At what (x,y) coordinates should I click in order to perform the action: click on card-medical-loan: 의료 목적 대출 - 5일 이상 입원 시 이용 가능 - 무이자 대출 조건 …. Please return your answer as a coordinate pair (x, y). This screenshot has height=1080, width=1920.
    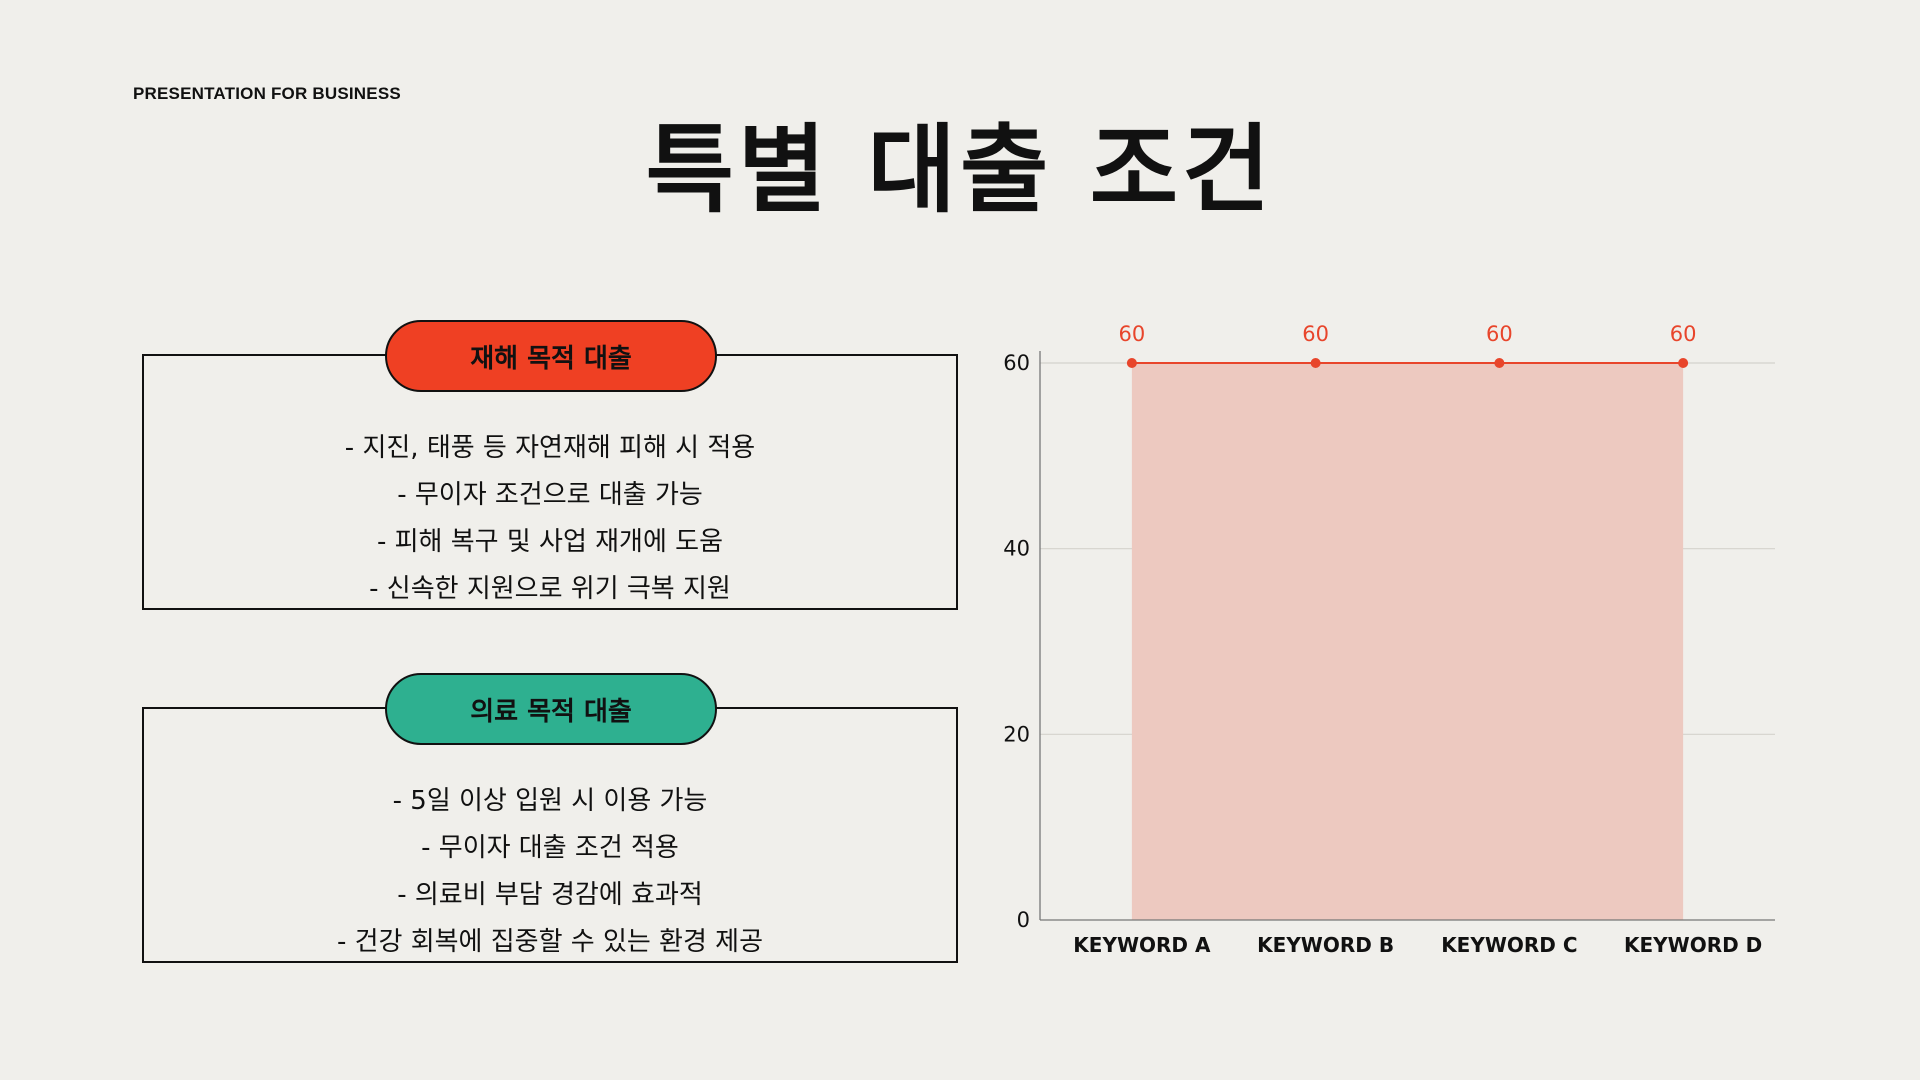
    Looking at the image, I should click on (550, 819).